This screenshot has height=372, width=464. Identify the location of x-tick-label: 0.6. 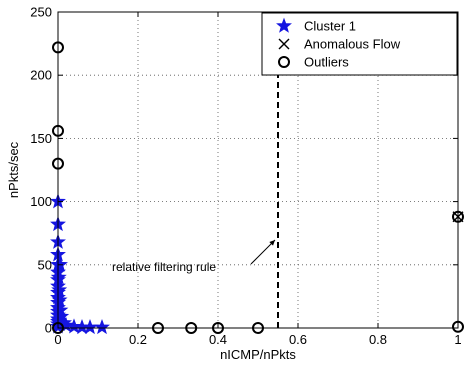
(298, 339).